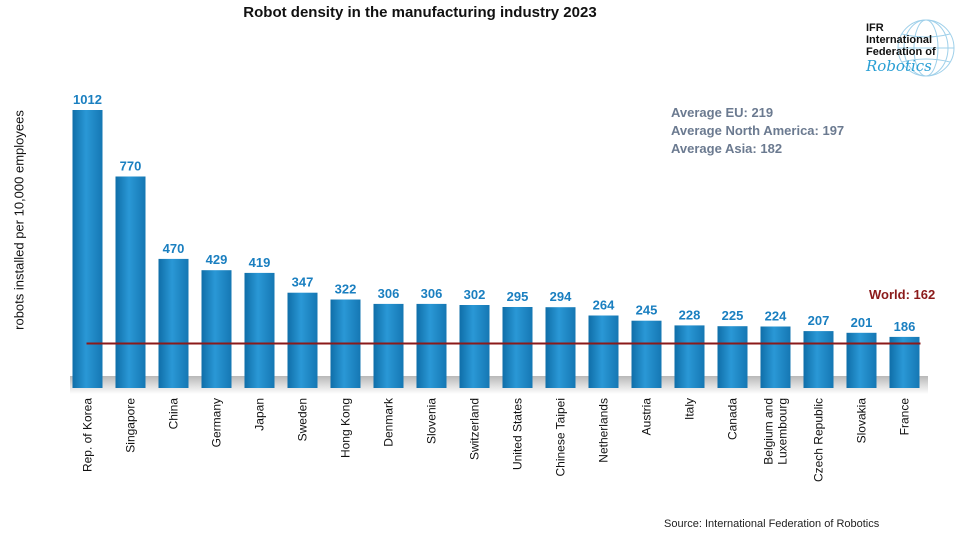  What do you see at coordinates (560, 347) in the screenshot?
I see `bar-chinese-taipei` at bounding box center [560, 347].